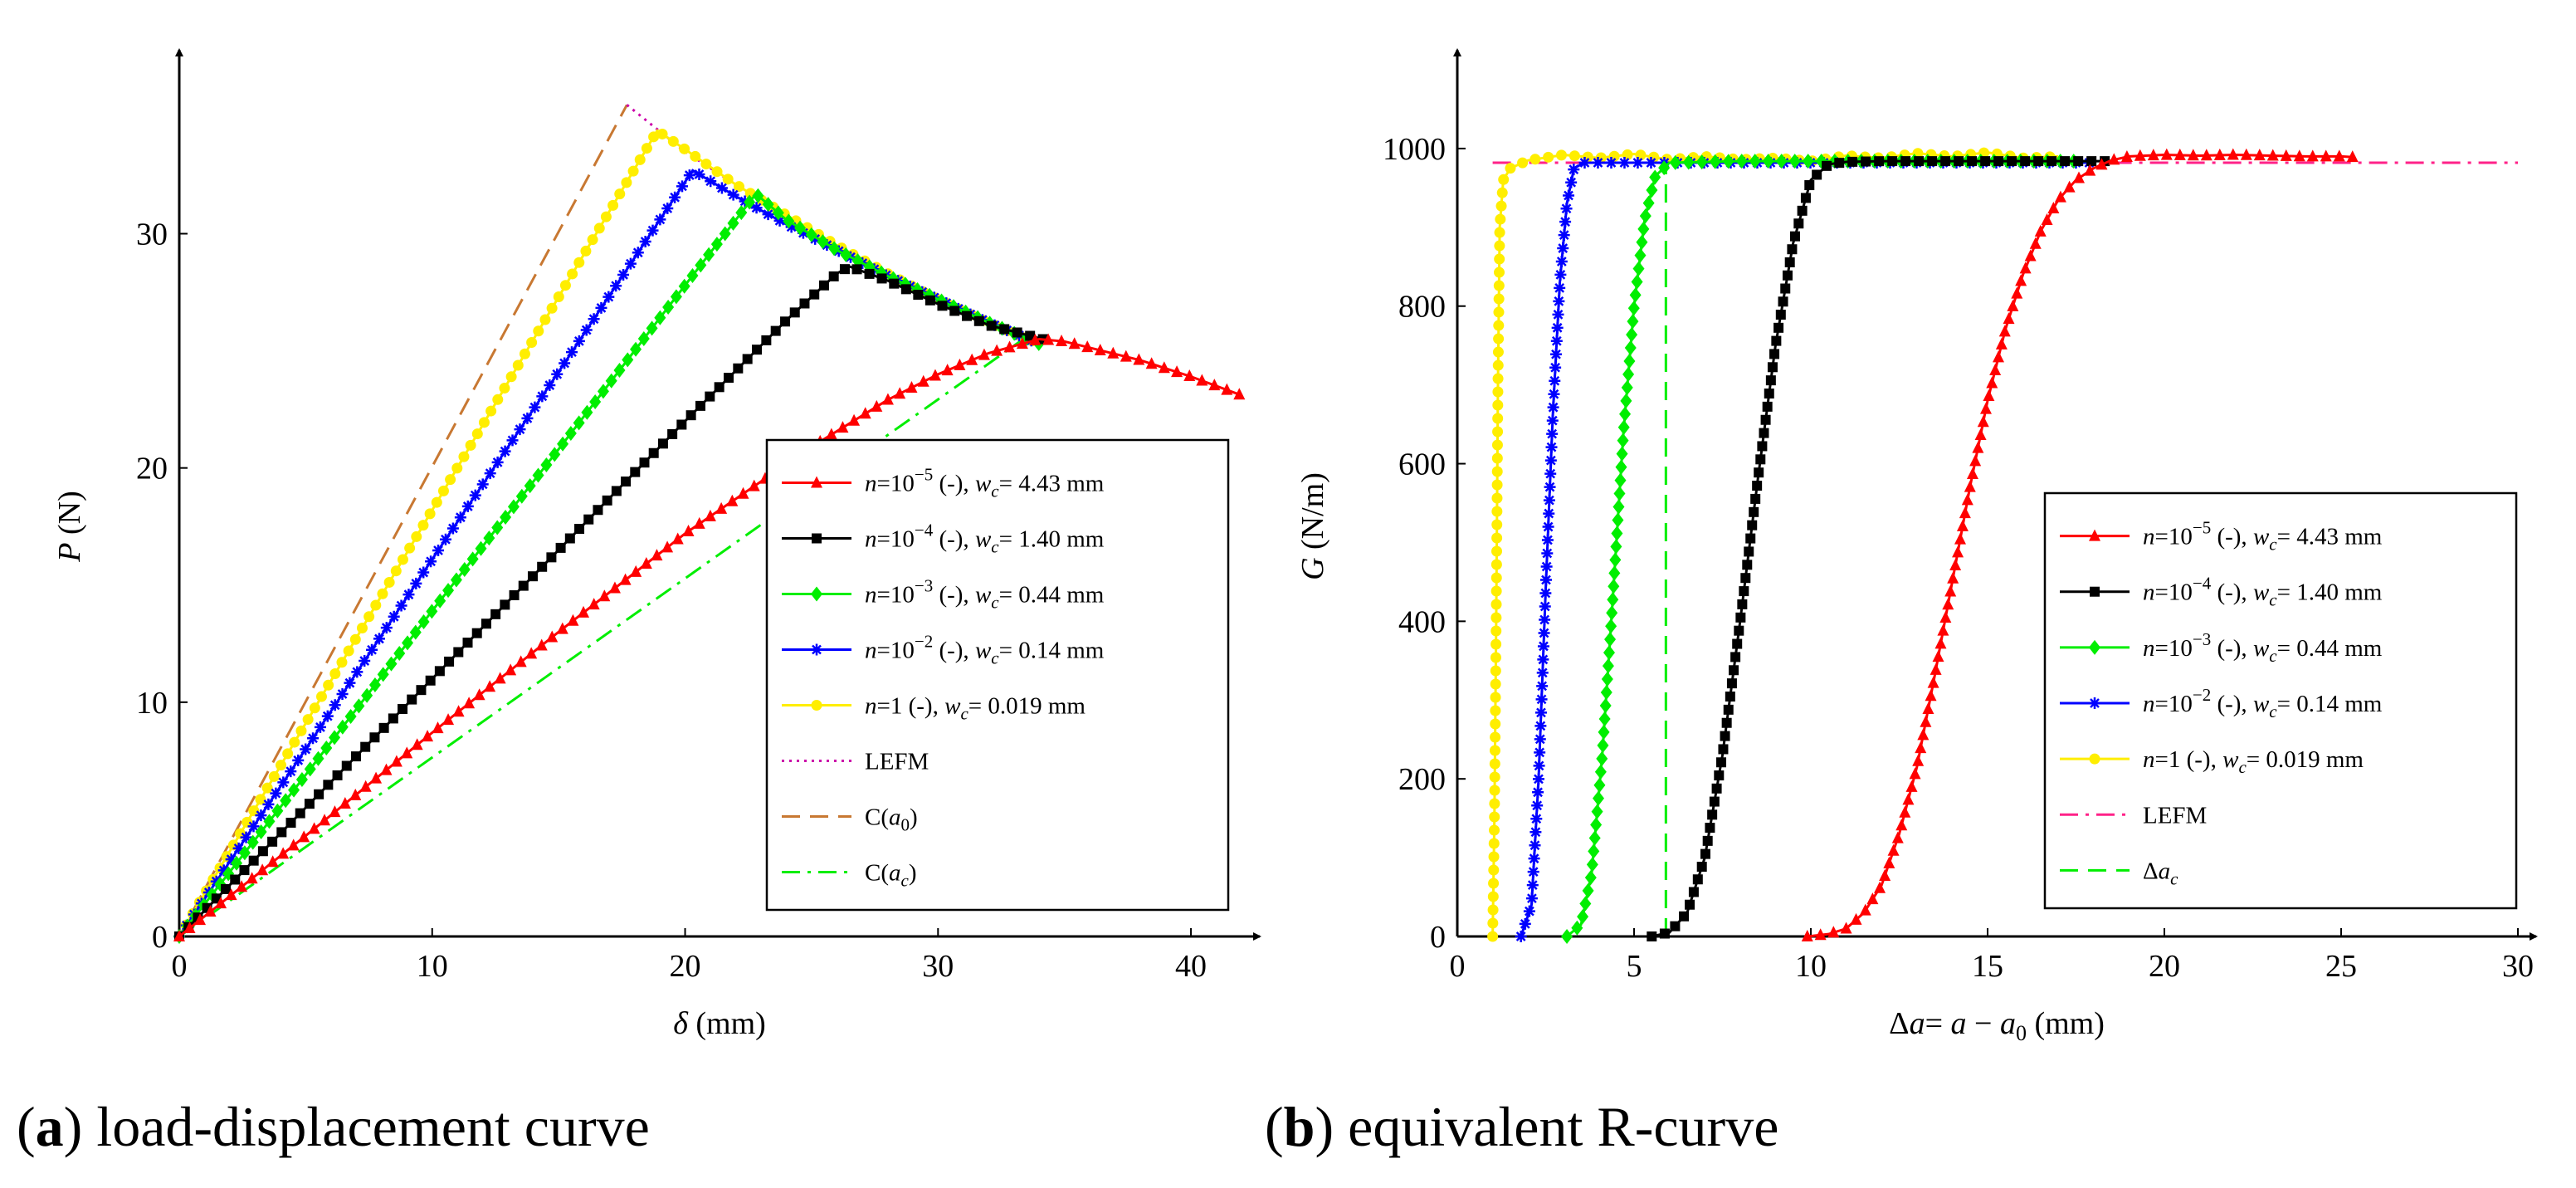 This screenshot has height=1188, width=2576. I want to click on y-tick-label: 200, so click(1422, 780).